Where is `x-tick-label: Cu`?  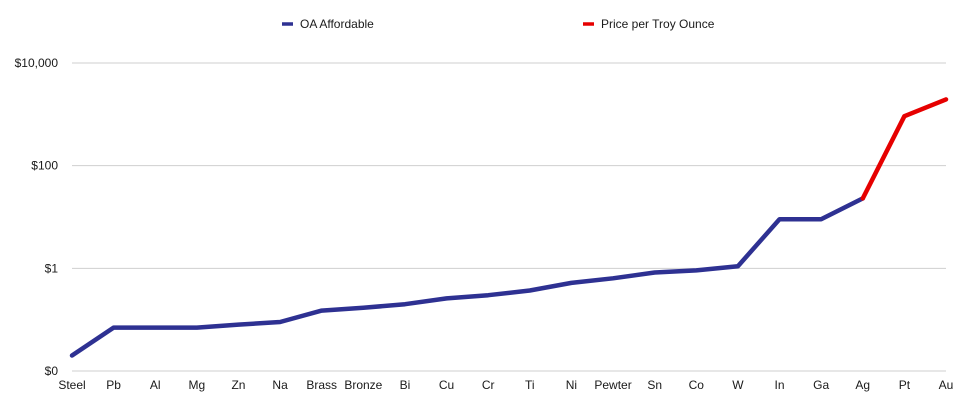 x-tick-label: Cu is located at coordinates (446, 385).